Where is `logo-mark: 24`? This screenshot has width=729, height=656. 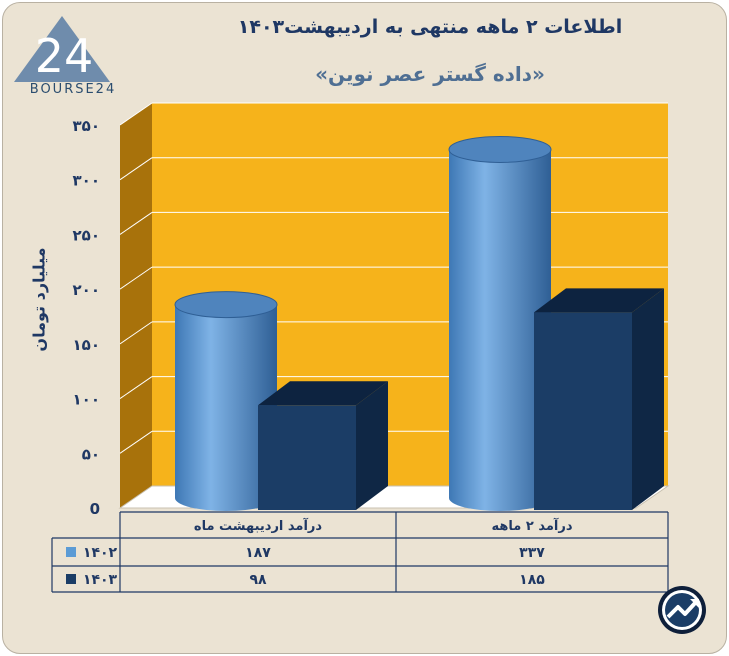 logo-mark: 24 is located at coordinates (64, 56).